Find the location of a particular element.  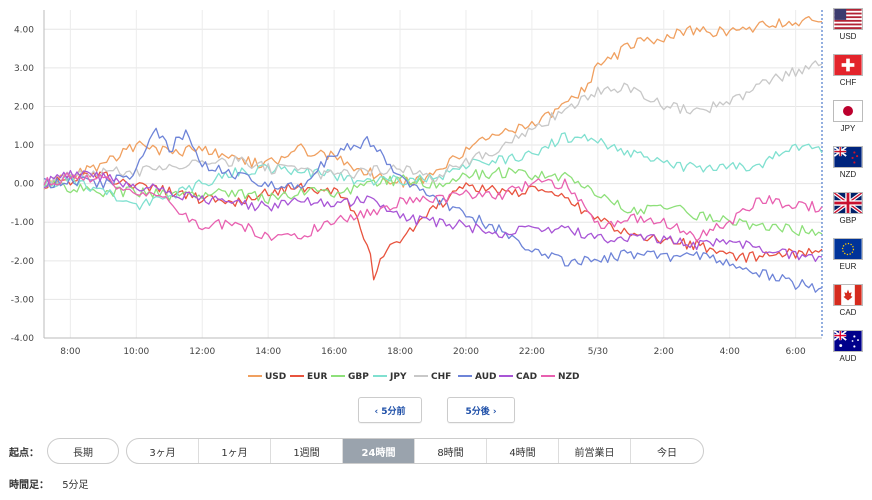

segment-today: 今日 is located at coordinates (666, 451).